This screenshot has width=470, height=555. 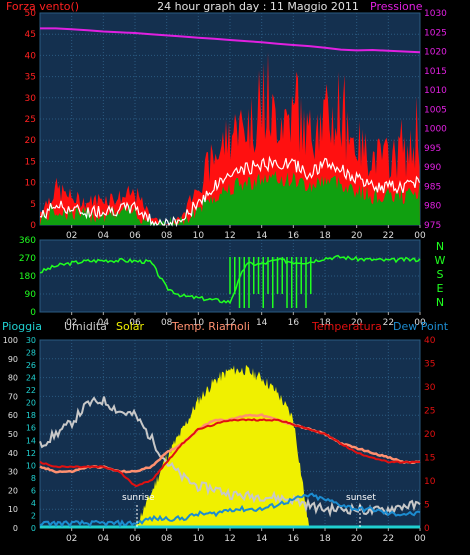 I want to click on pressure-tick-label: 1020, so click(x=435, y=53).